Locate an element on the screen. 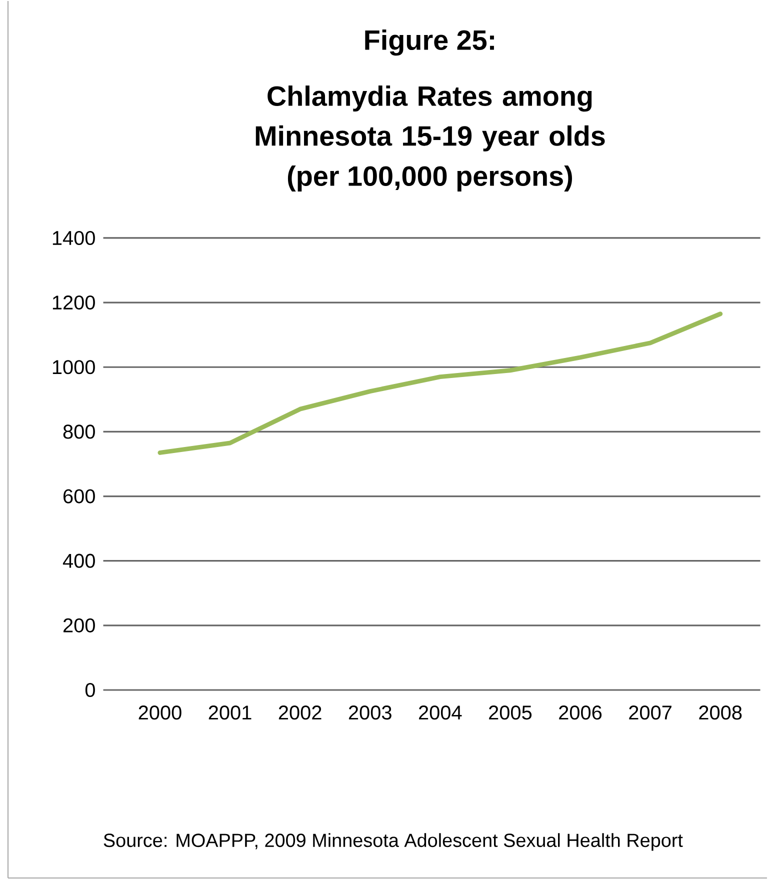  x-tick-label: 2007 is located at coordinates (650, 713).